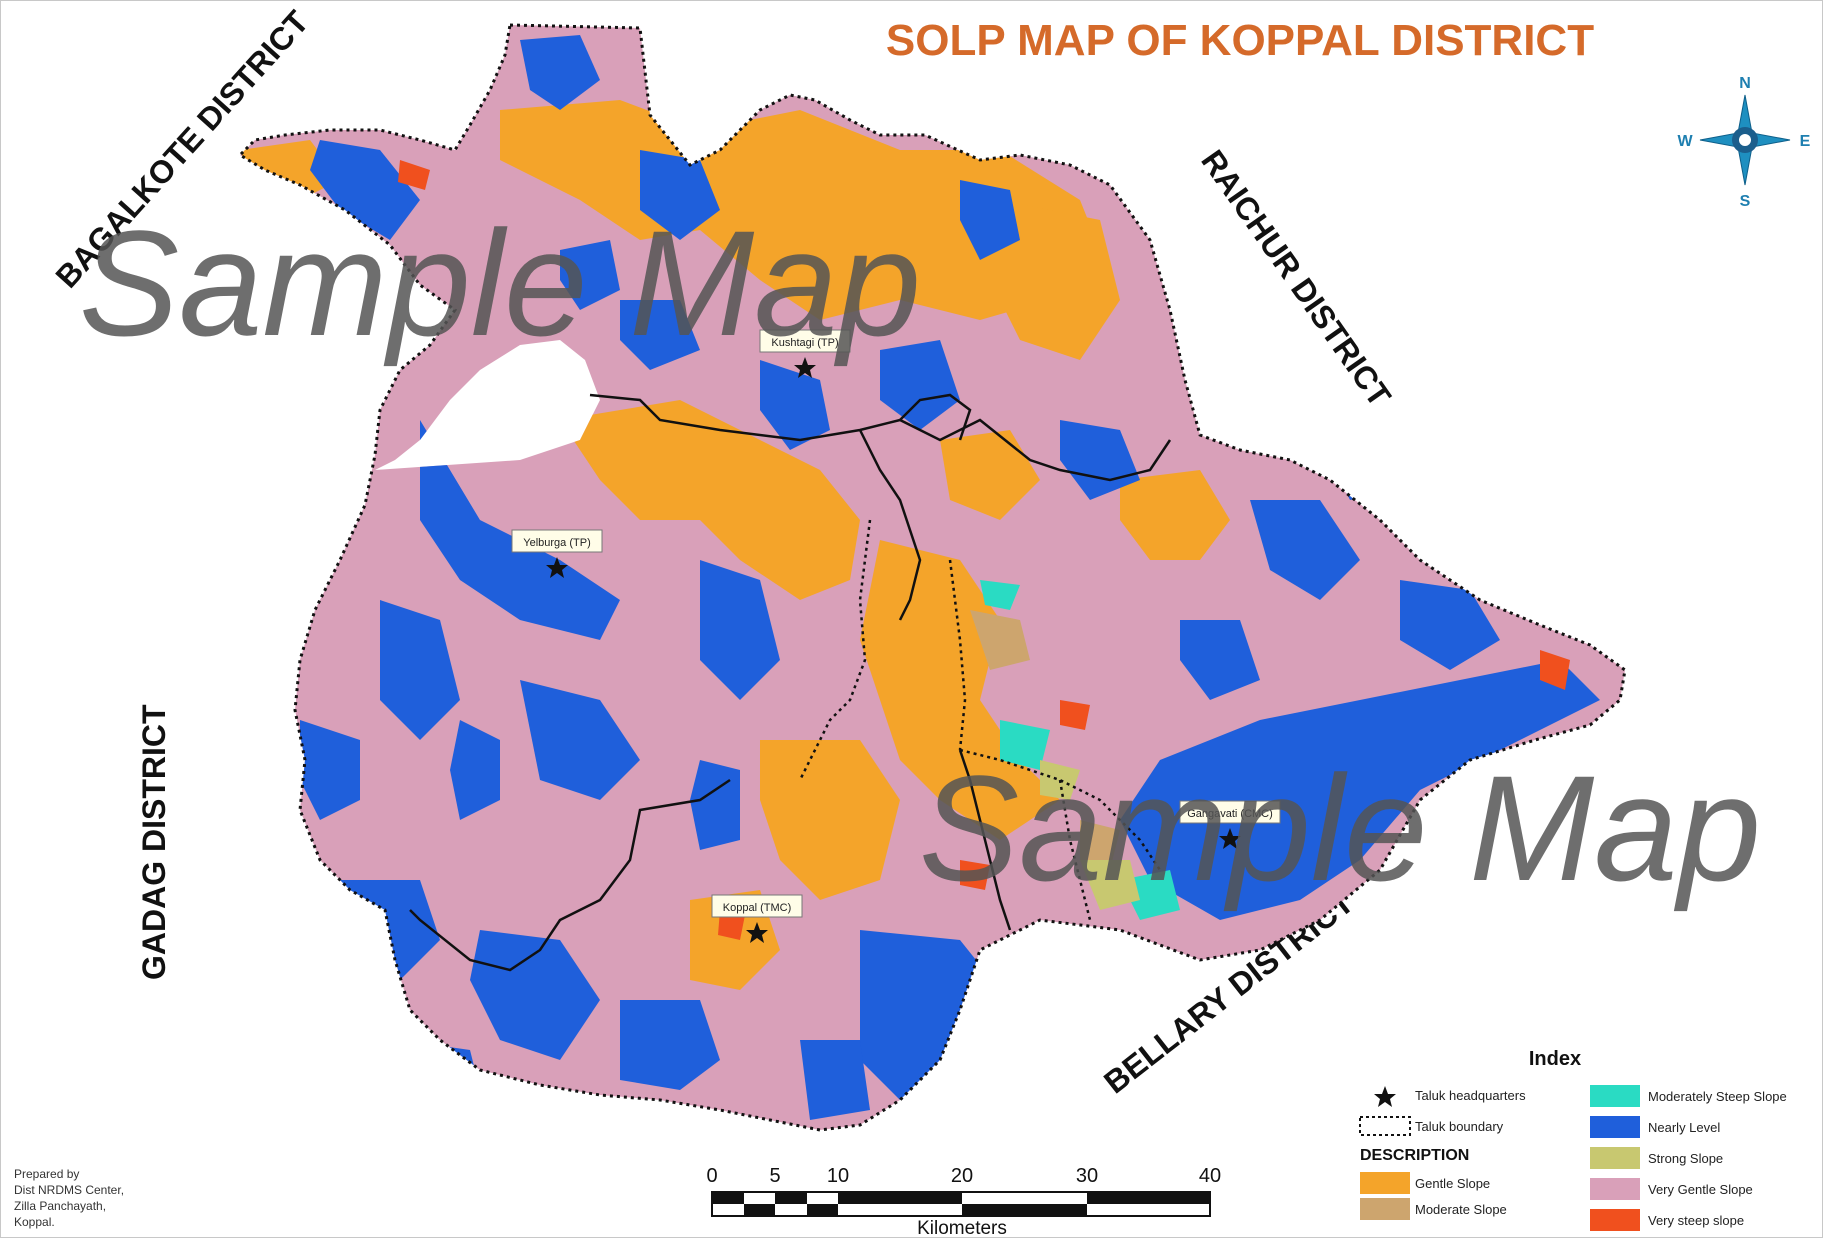 Image resolution: width=1823 pixels, height=1243 pixels. Describe the element at coordinates (1090, 835) in the screenshot. I see `strong-slope-areas` at that location.